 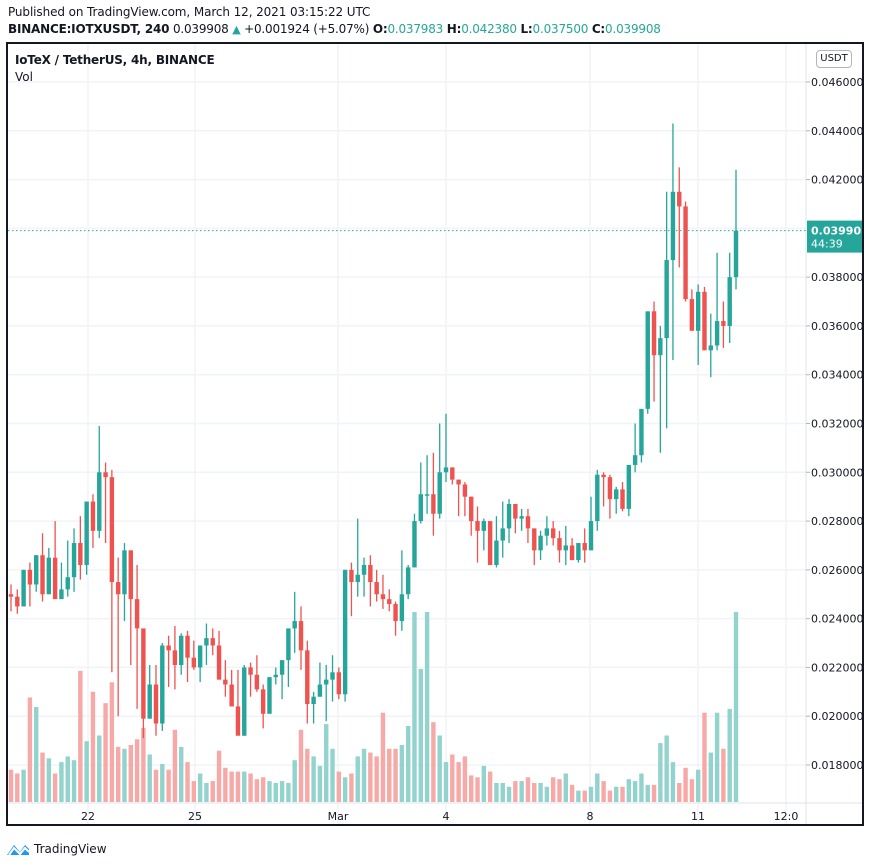 I want to click on price-tick-label: 0.044000, so click(x=837, y=131).